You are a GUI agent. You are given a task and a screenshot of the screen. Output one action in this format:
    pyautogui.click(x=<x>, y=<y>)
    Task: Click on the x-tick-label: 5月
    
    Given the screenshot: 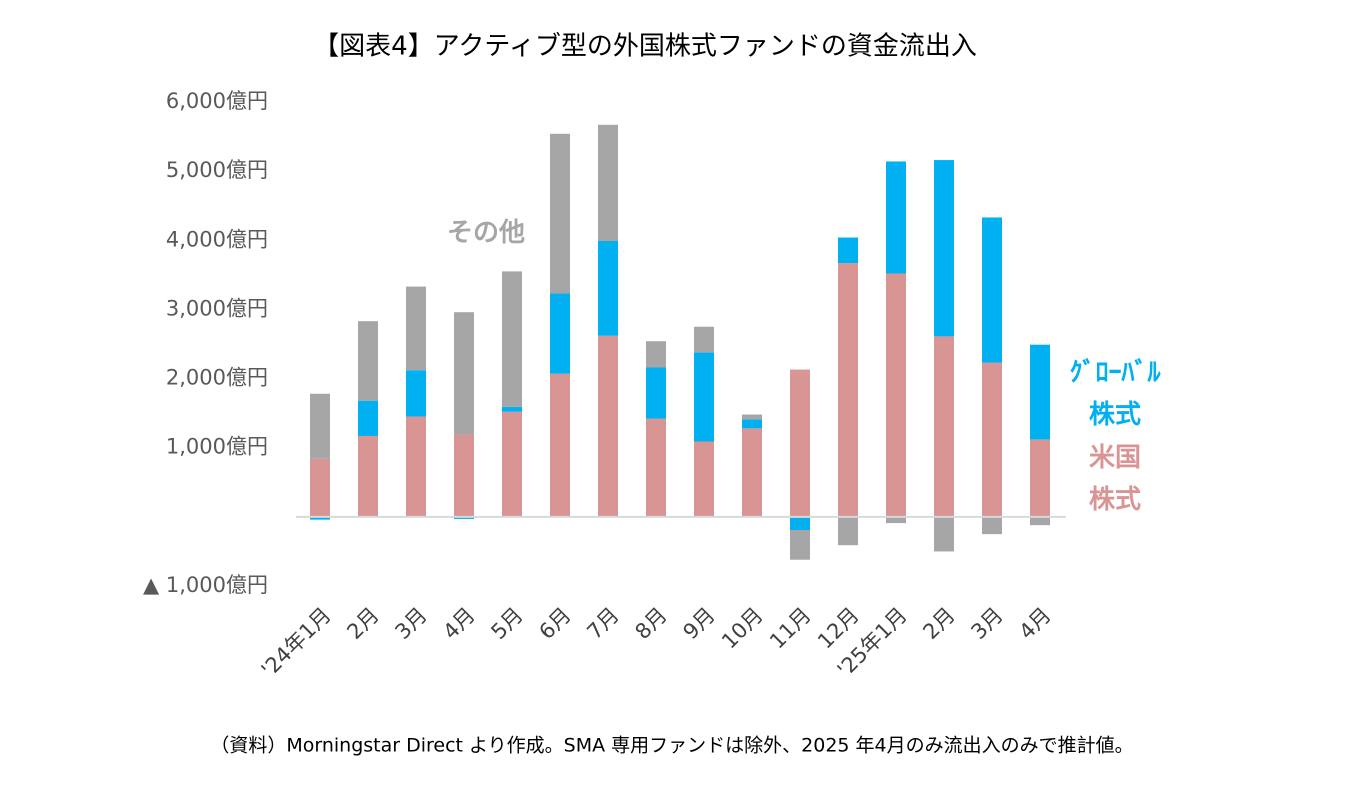 What is the action you would take?
    pyautogui.click(x=507, y=623)
    